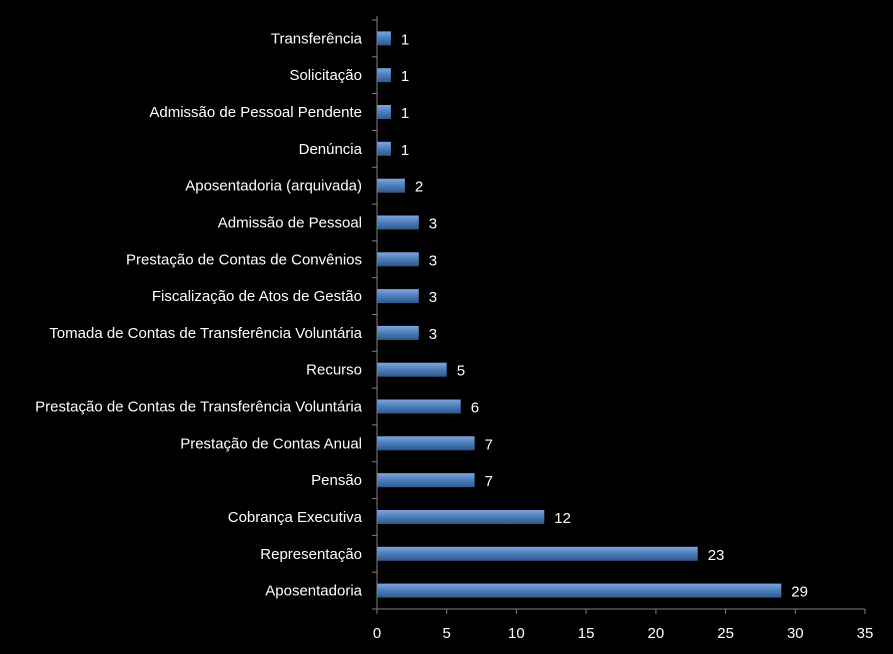 This screenshot has height=654, width=893. What do you see at coordinates (405, 150) in the screenshot?
I see `value-label-denuncia: 1` at bounding box center [405, 150].